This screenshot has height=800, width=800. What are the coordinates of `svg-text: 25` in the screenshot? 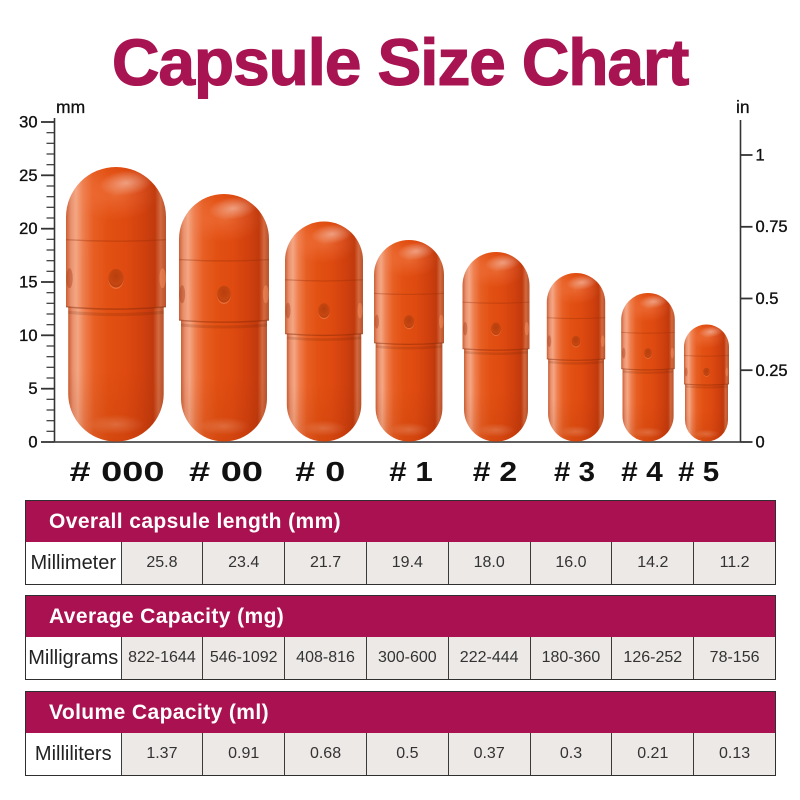 It's located at (28, 176).